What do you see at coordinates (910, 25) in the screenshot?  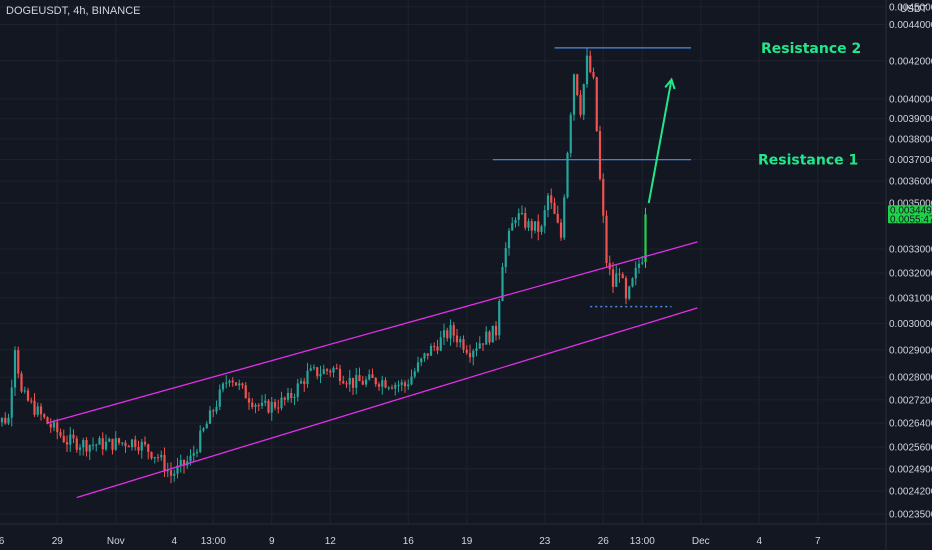 I see `price-tick-label: 0.0044000` at bounding box center [910, 25].